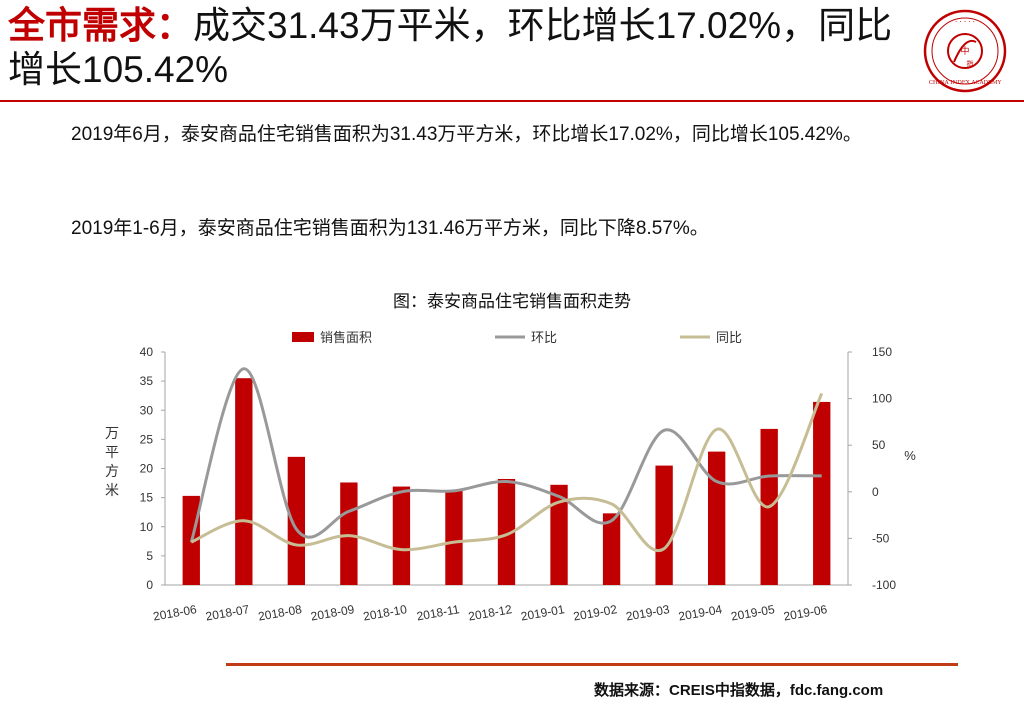  What do you see at coordinates (648, 612) in the screenshot?
I see `x-tick-label: 2019-03` at bounding box center [648, 612].